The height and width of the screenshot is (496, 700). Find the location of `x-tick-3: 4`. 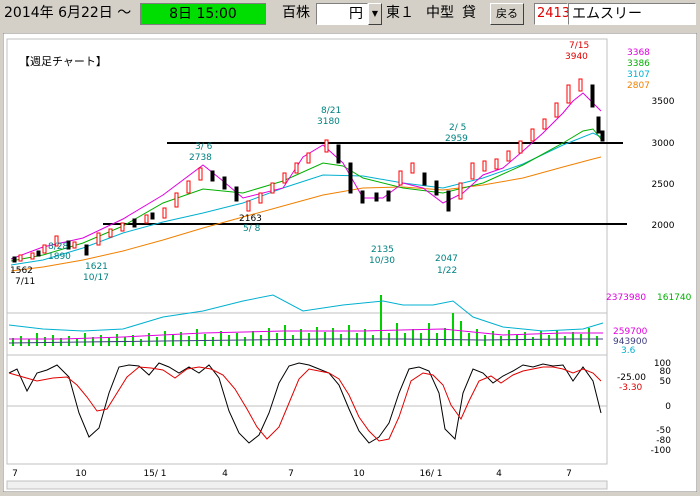

x-tick-3: 4 is located at coordinates (225, 474).